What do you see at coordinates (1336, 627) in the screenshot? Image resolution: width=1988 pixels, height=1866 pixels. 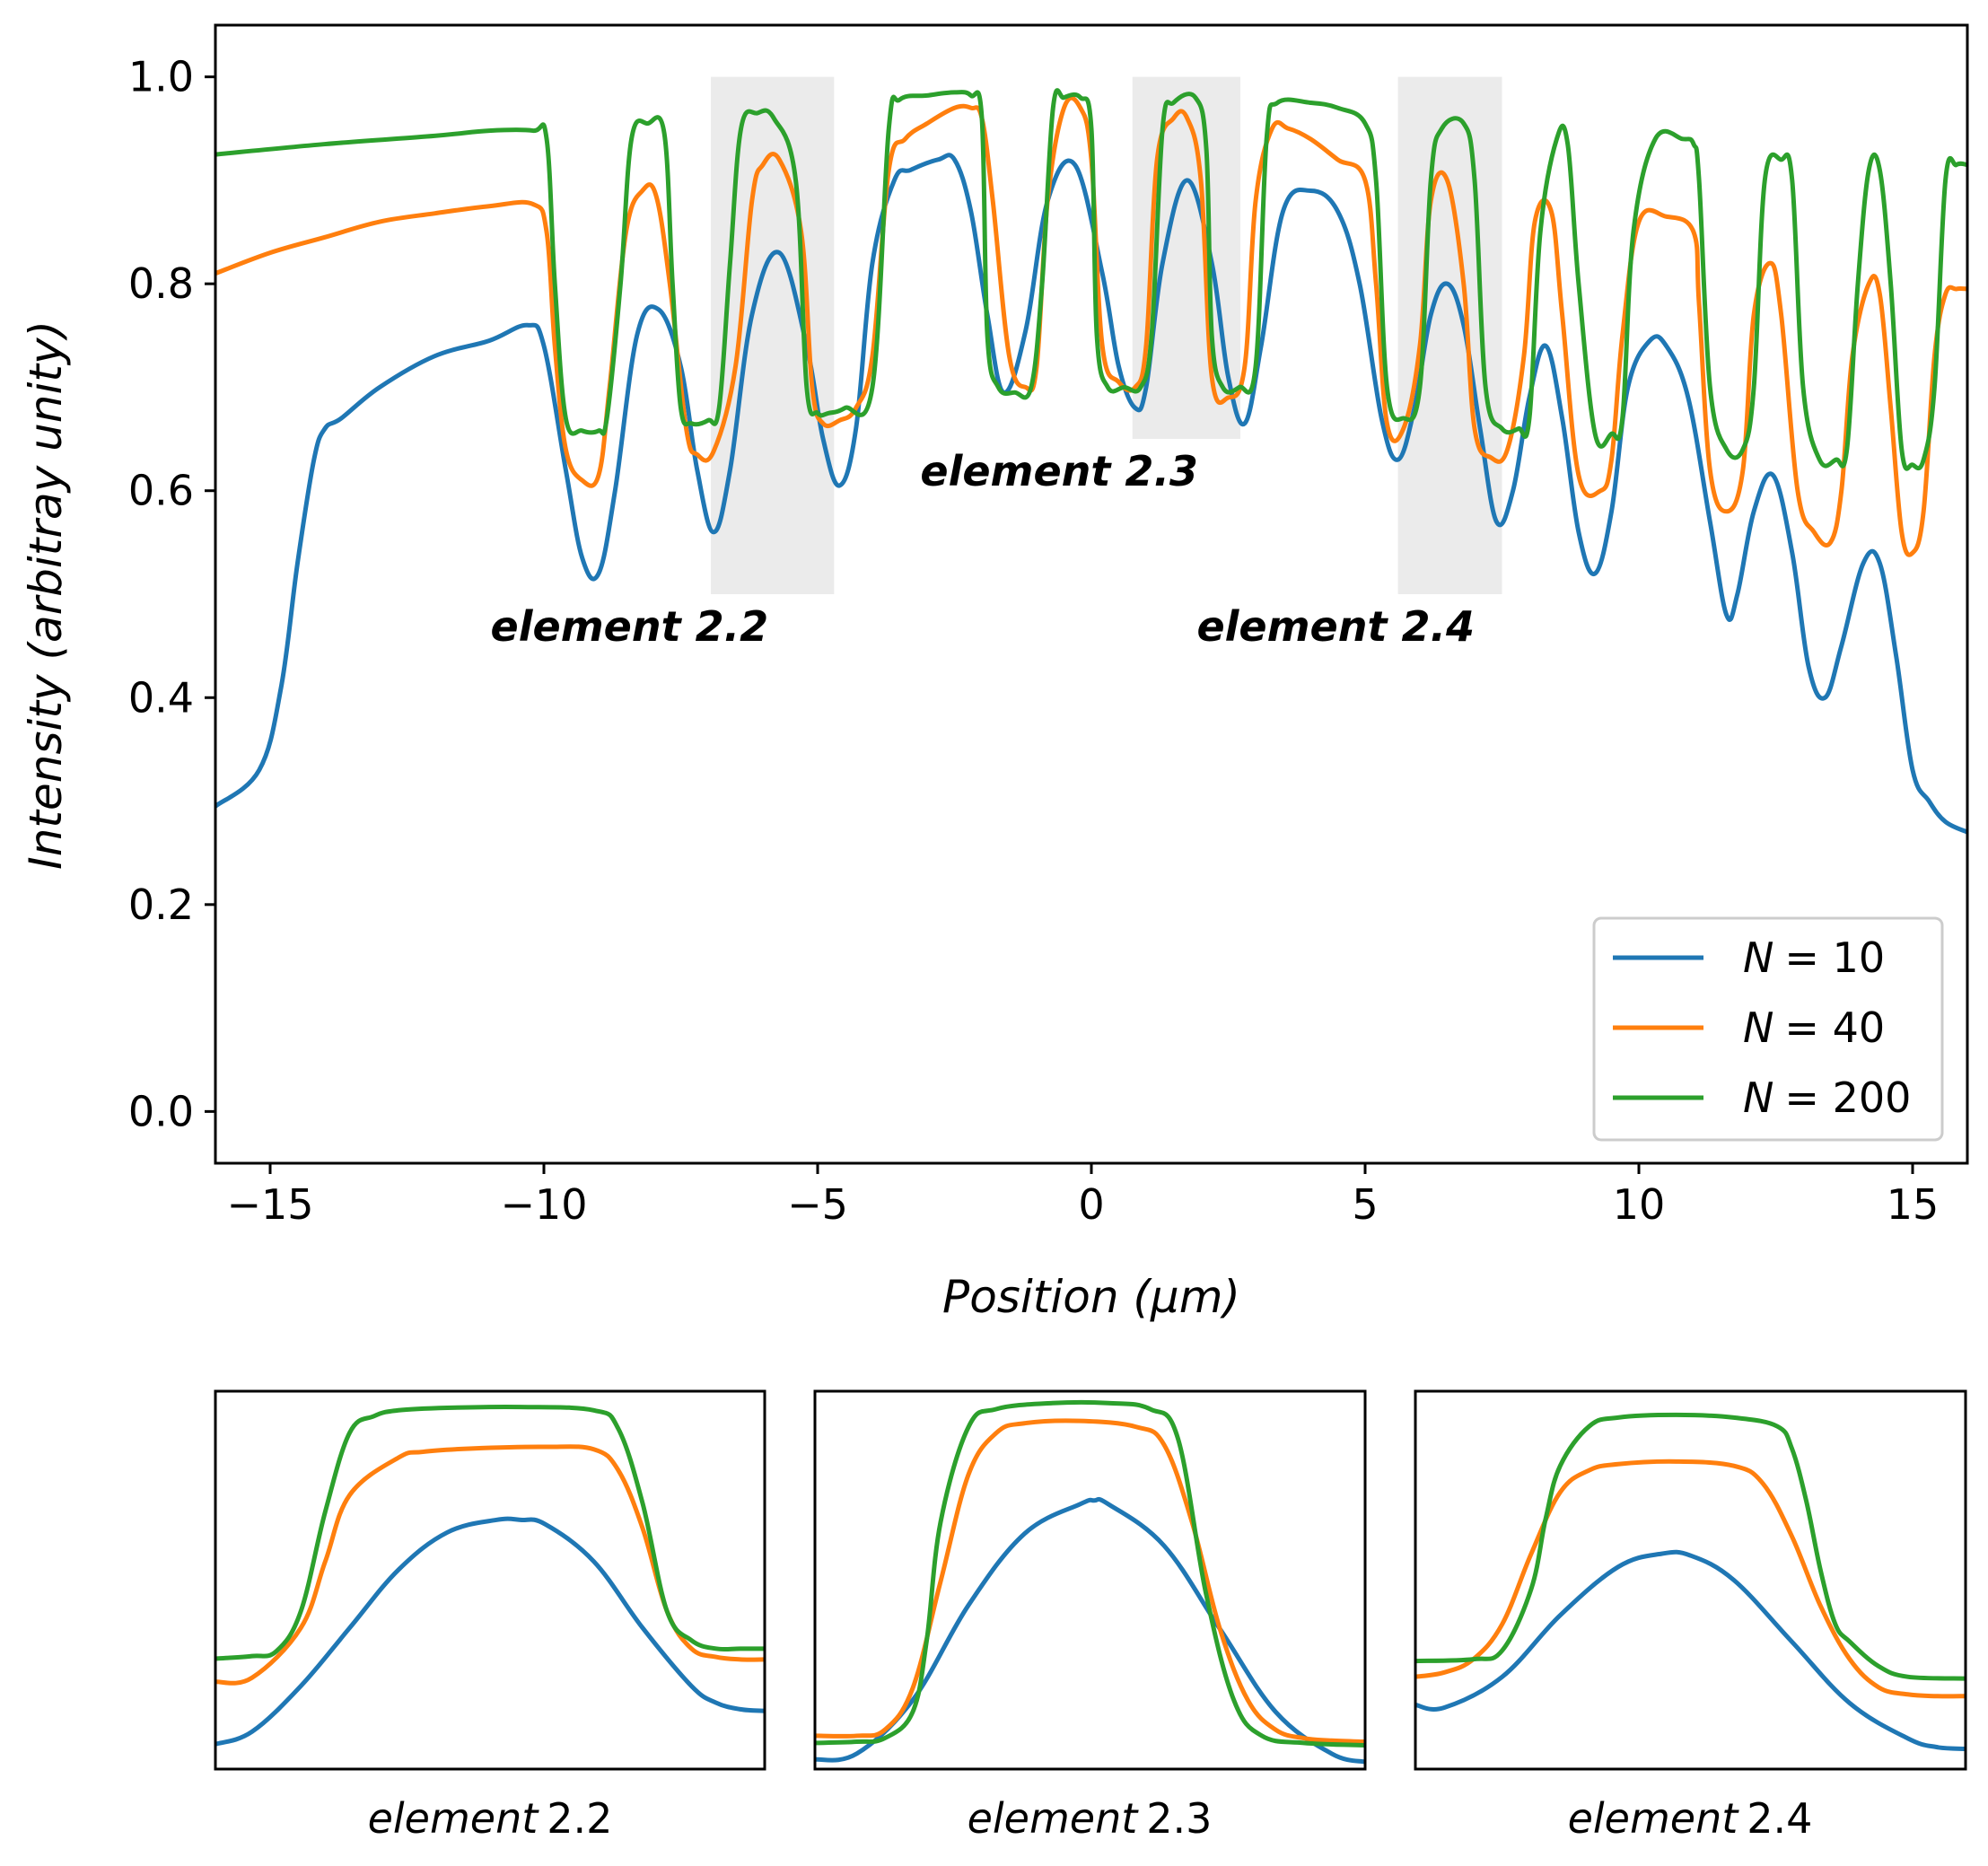 I see `region-annotation-label: element 2.4` at bounding box center [1336, 627].